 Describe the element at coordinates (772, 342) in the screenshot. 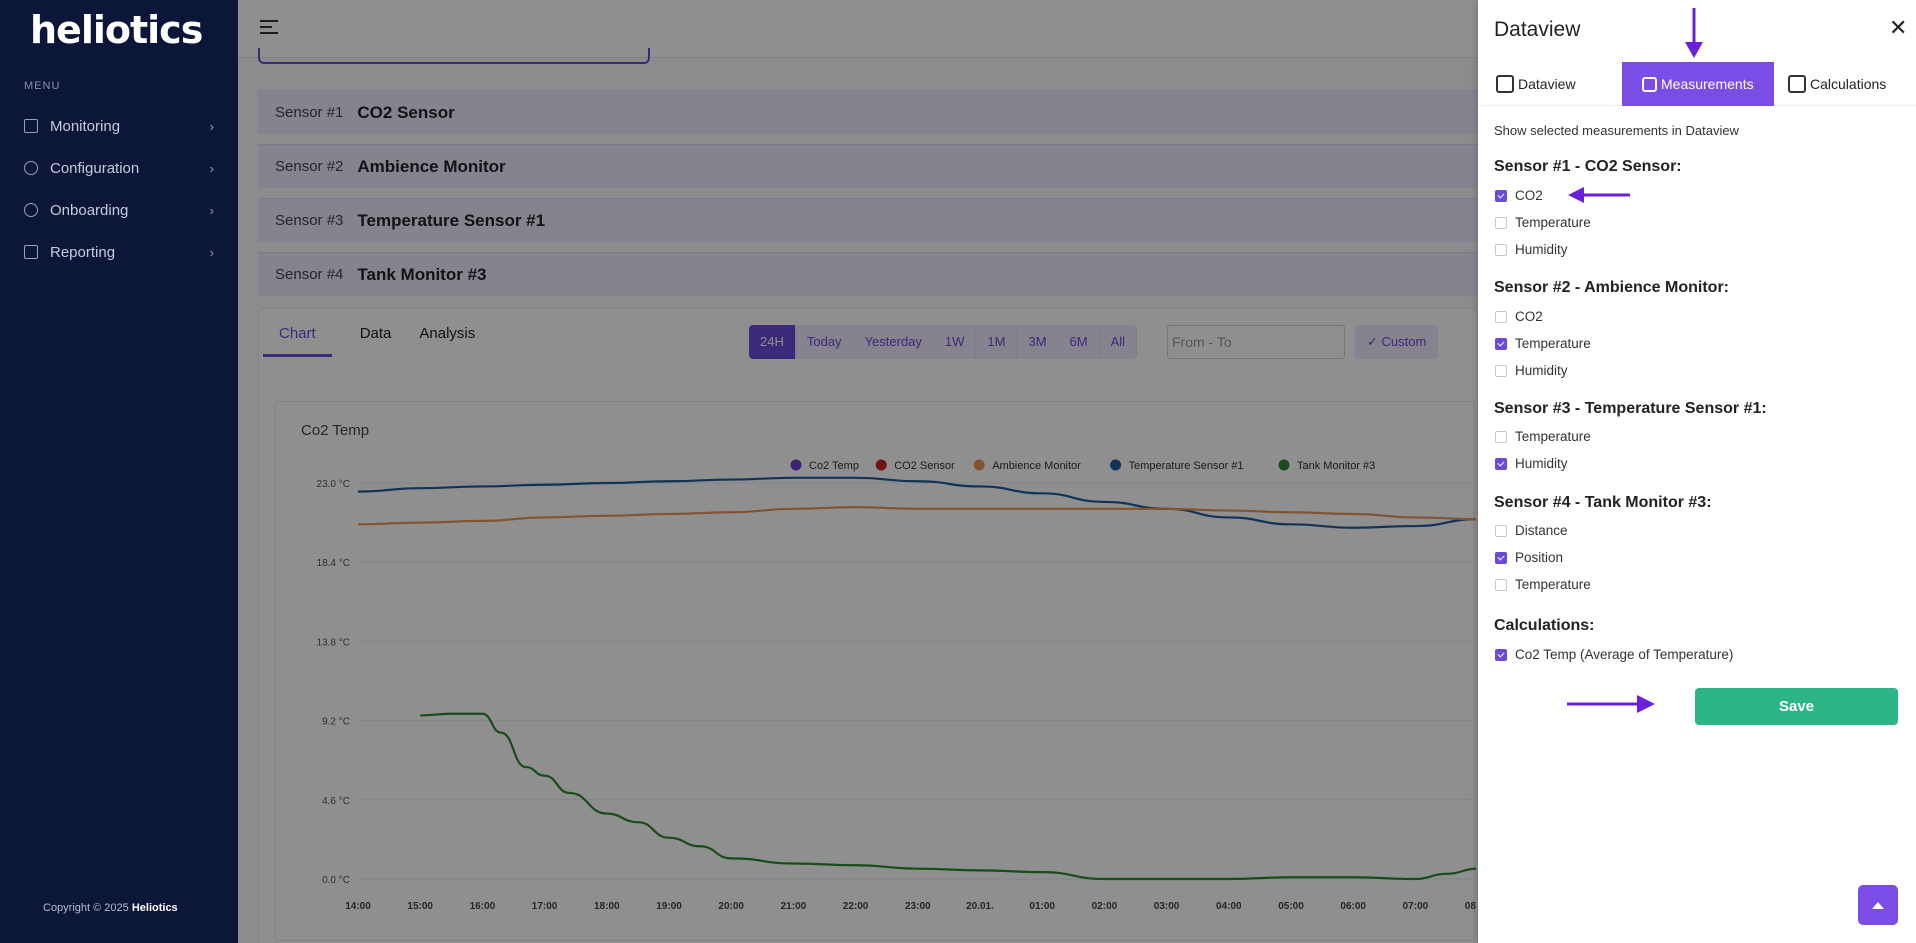

I see `range-24h-button: 24H` at that location.